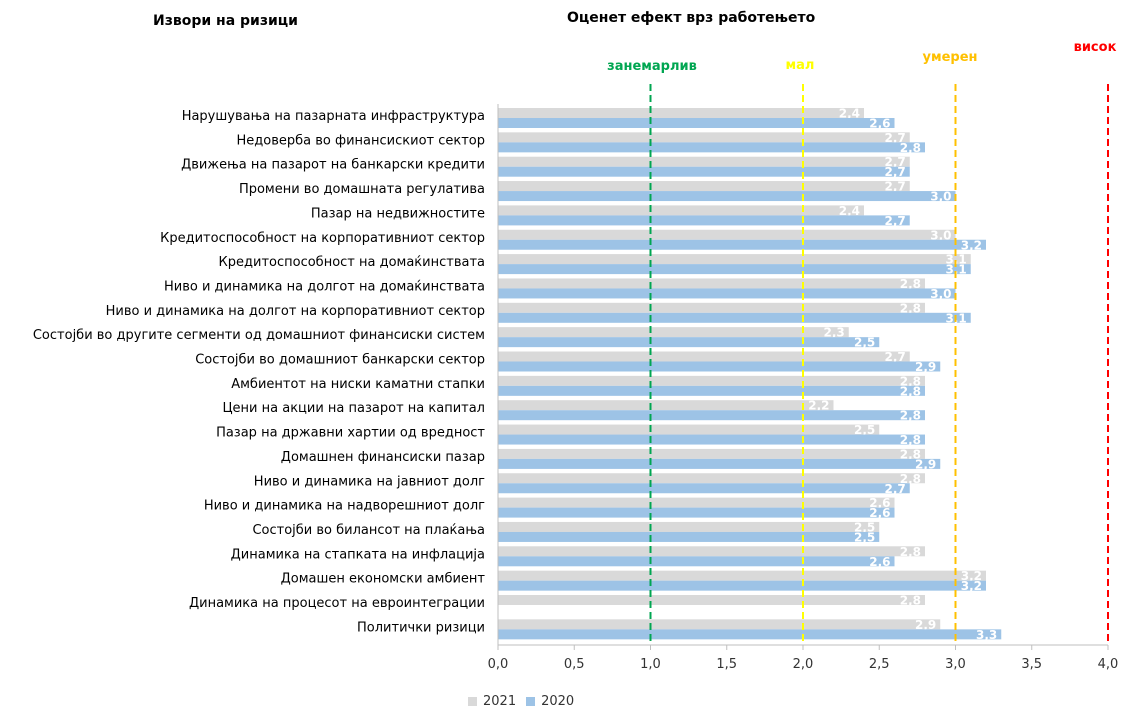  What do you see at coordinates (803, 664) in the screenshot?
I see `x-tick-label: 2,0` at bounding box center [803, 664].